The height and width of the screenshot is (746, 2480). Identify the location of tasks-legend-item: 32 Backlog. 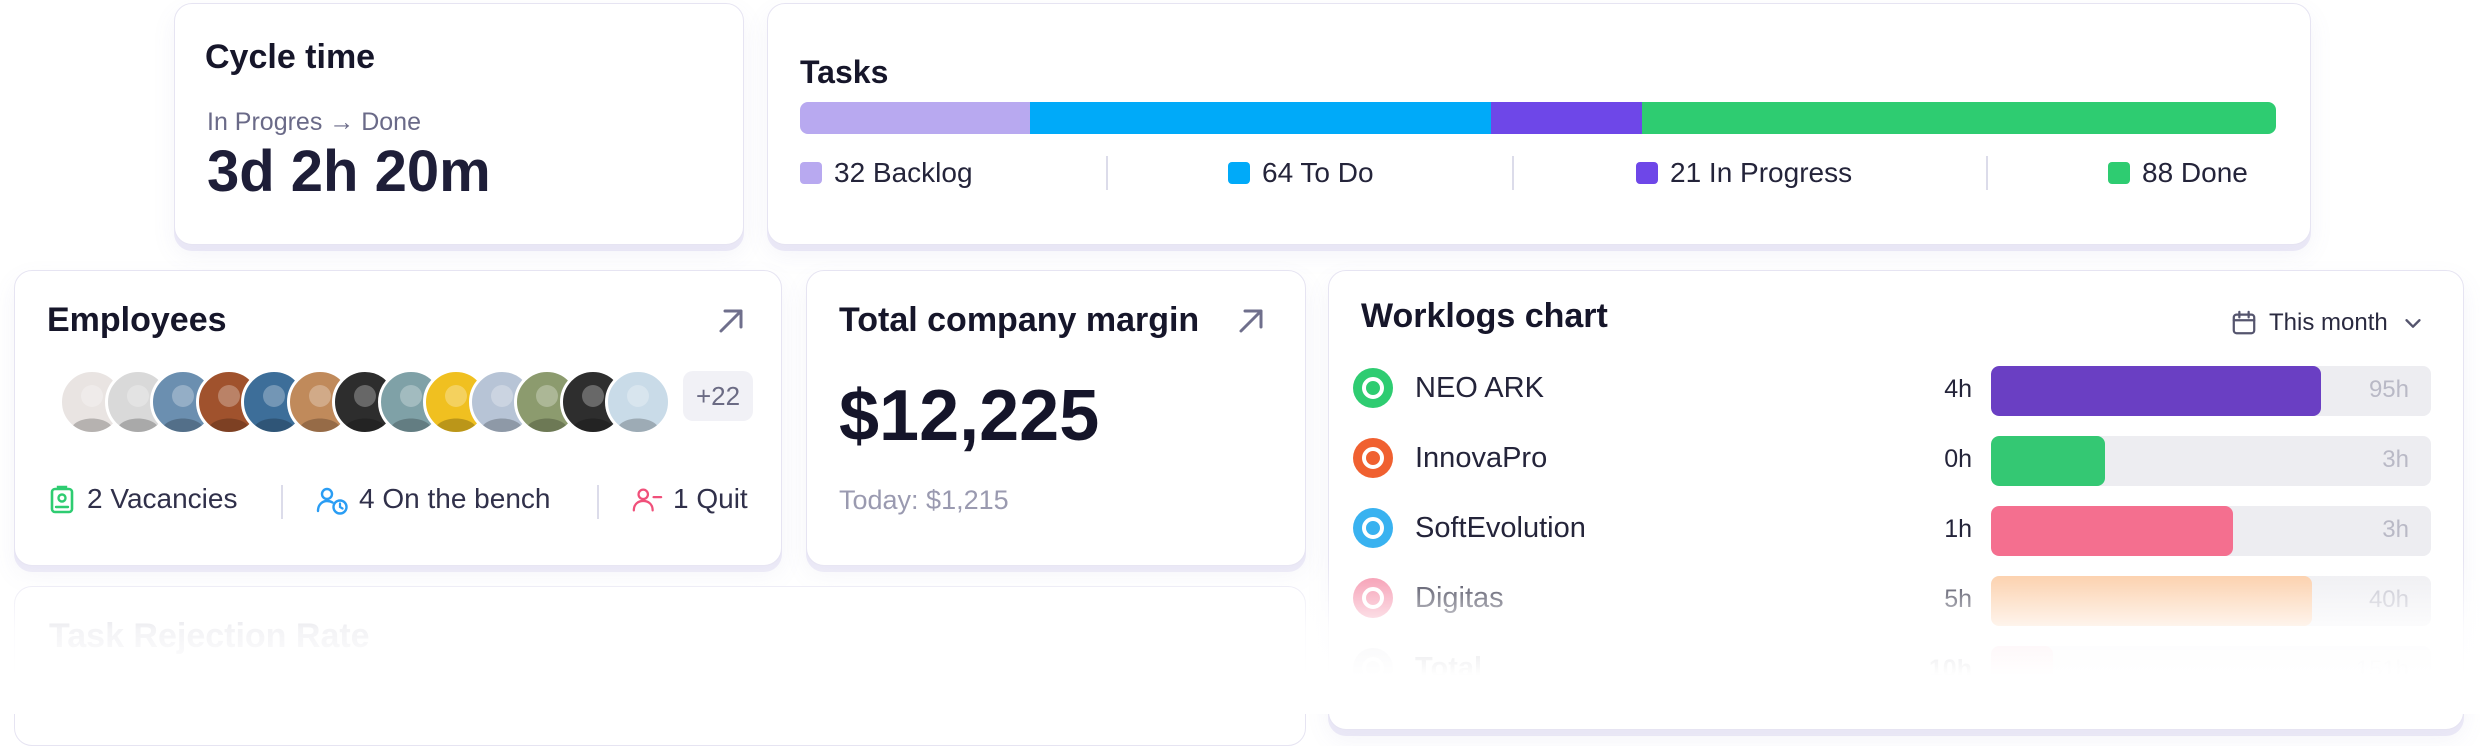
(886, 173).